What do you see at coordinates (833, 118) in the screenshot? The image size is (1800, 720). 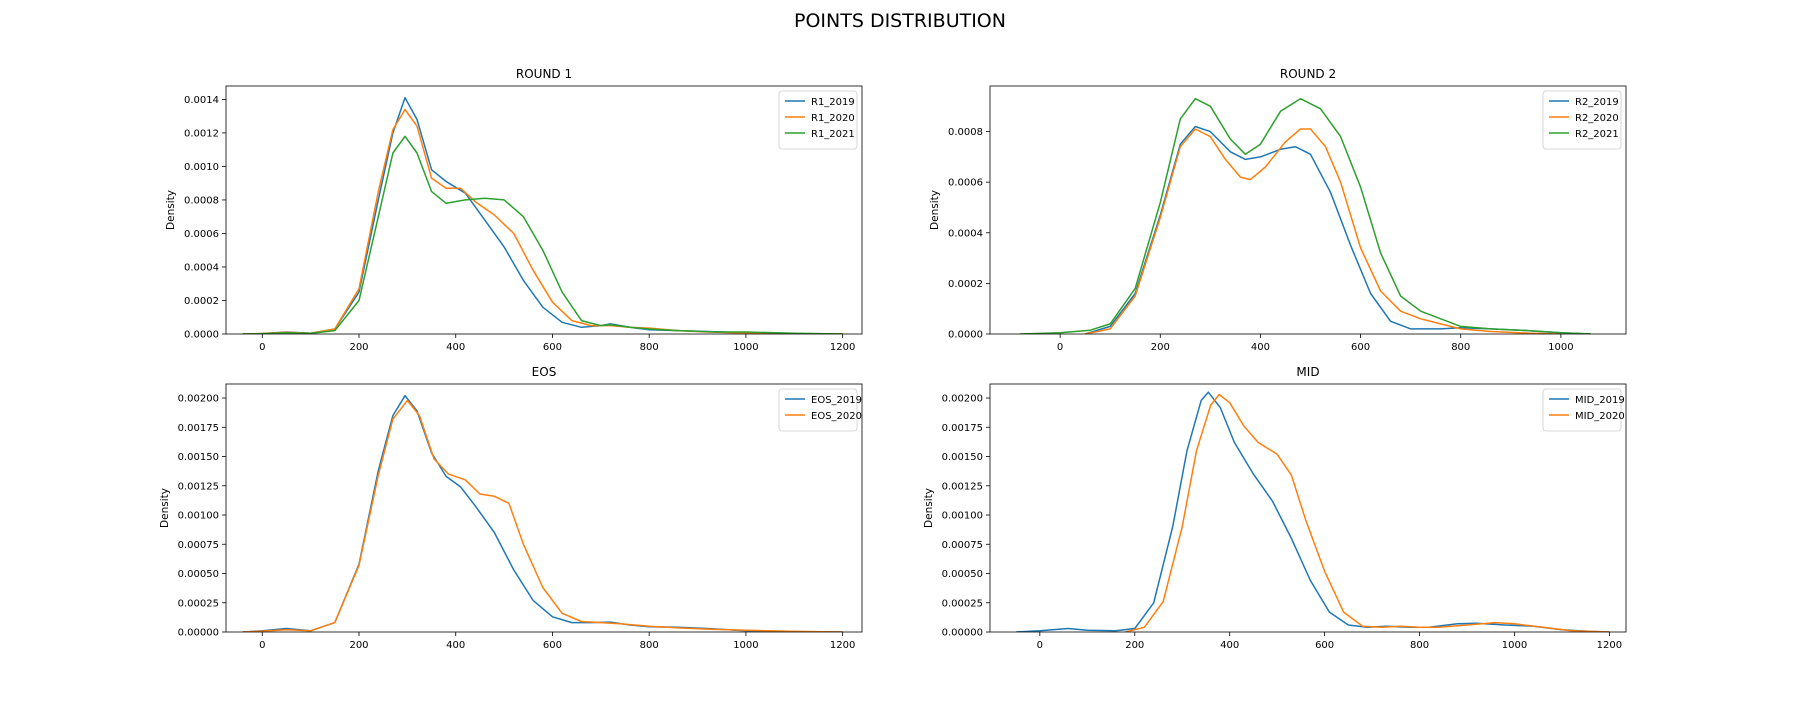 I see `legend-label: R1_2020` at bounding box center [833, 118].